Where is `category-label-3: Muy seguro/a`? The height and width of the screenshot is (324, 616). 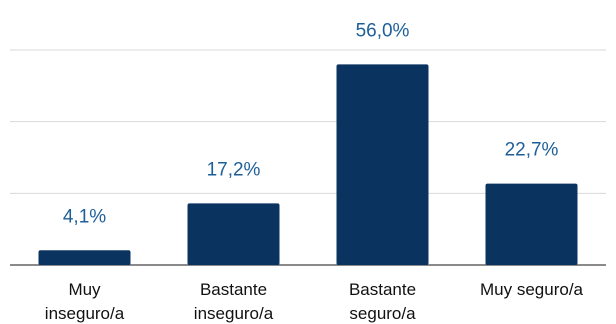 category-label-3: Muy seguro/a is located at coordinates (532, 289).